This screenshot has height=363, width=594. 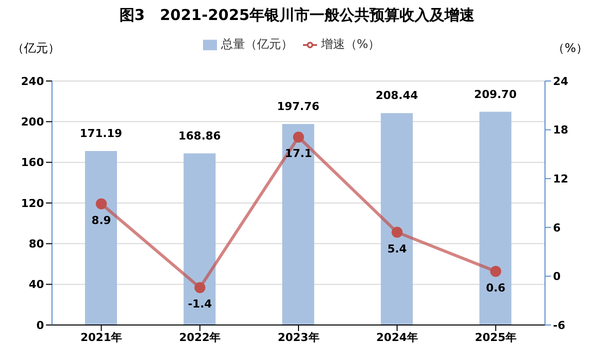 What do you see at coordinates (559, 325) in the screenshot?
I see `y2-tick-label: -6` at bounding box center [559, 325].